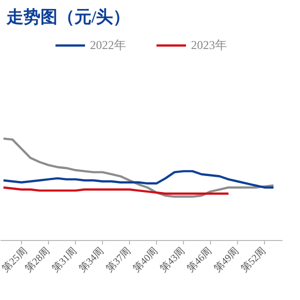  I want to click on x-tick-label: 第34周, so click(91, 259).